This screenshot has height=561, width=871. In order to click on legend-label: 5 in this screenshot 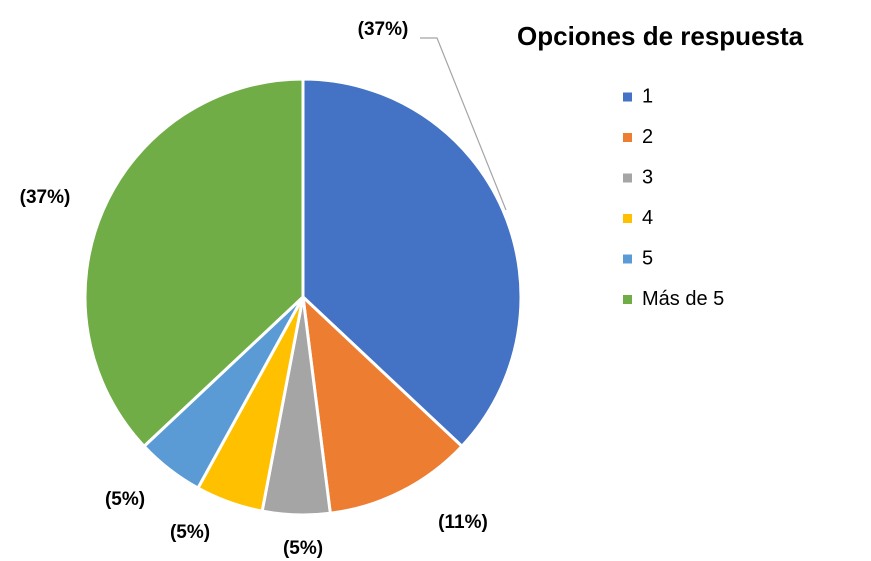, I will do `click(647, 258)`.